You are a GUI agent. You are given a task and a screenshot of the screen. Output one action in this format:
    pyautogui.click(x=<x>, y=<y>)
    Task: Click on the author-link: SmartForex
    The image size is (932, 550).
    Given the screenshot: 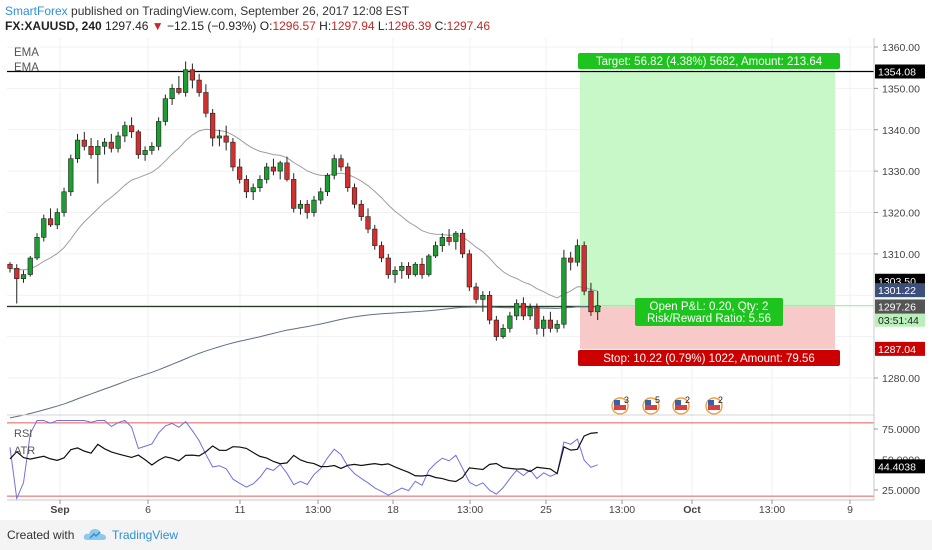 What is the action you would take?
    pyautogui.click(x=36, y=11)
    